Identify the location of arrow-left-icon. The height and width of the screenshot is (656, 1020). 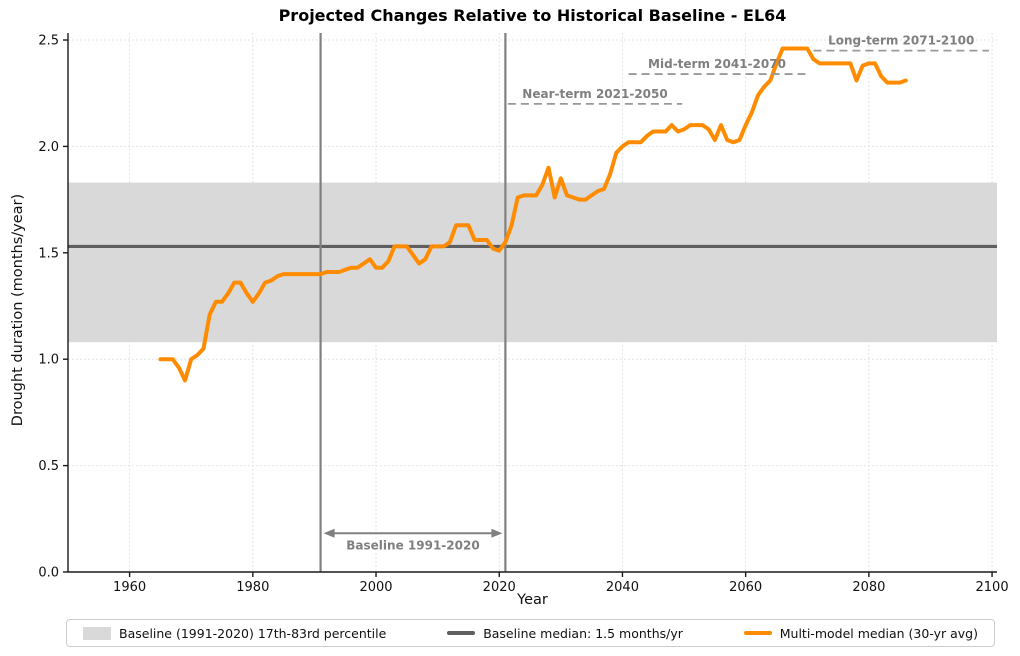
(329, 533).